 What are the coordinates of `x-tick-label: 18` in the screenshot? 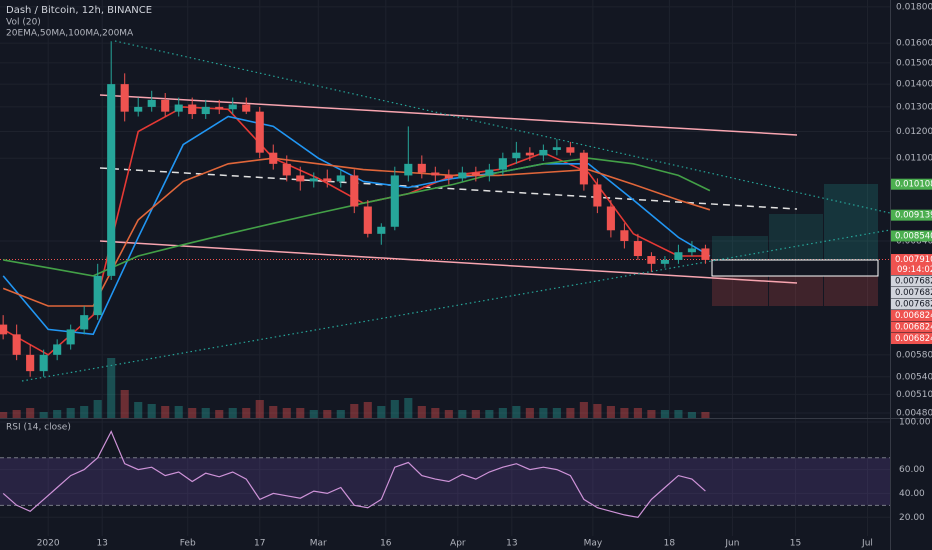 It's located at (670, 544).